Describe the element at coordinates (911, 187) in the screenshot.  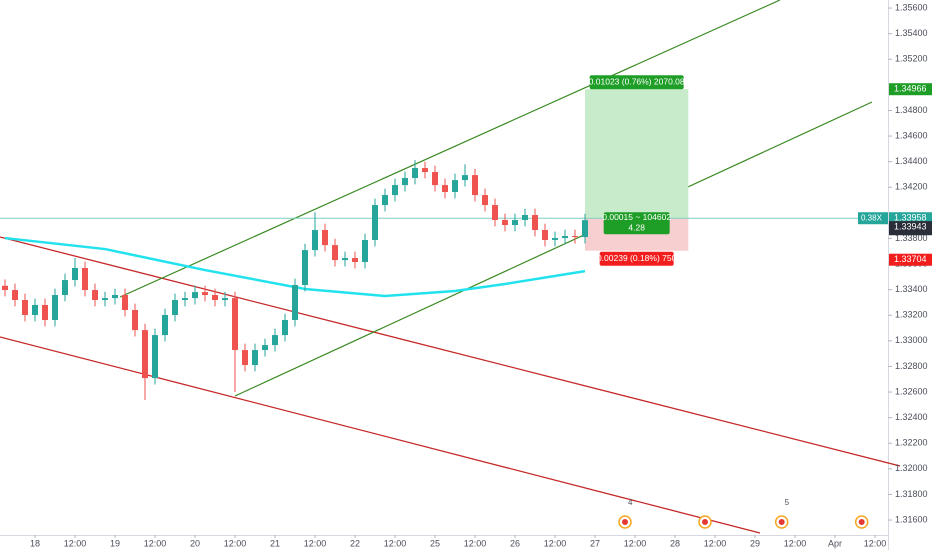
I see `y-tick-label: 1.34200` at that location.